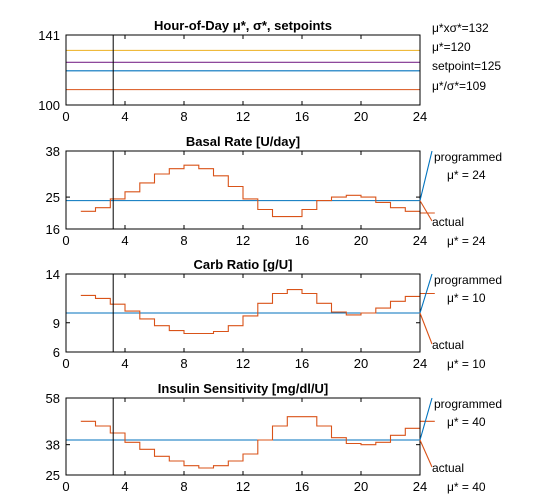 Image resolution: width=536 pixels, height=504 pixels. What do you see at coordinates (56, 323) in the screenshot?
I see `y-tick-label-3-9: 9` at bounding box center [56, 323].